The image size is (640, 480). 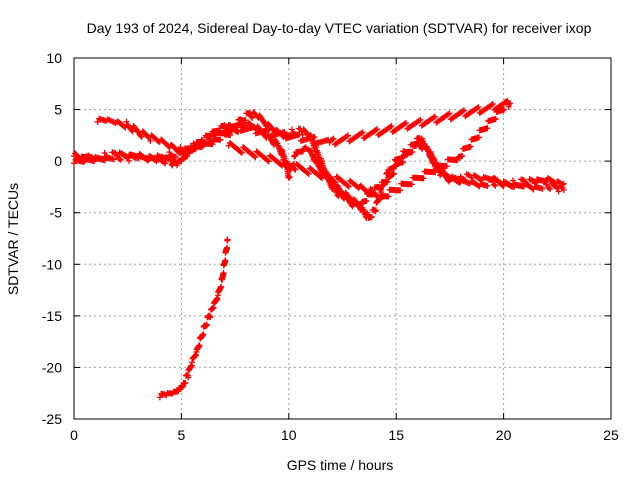 I want to click on x-axis-label: GPS time / hours, so click(x=340, y=465).